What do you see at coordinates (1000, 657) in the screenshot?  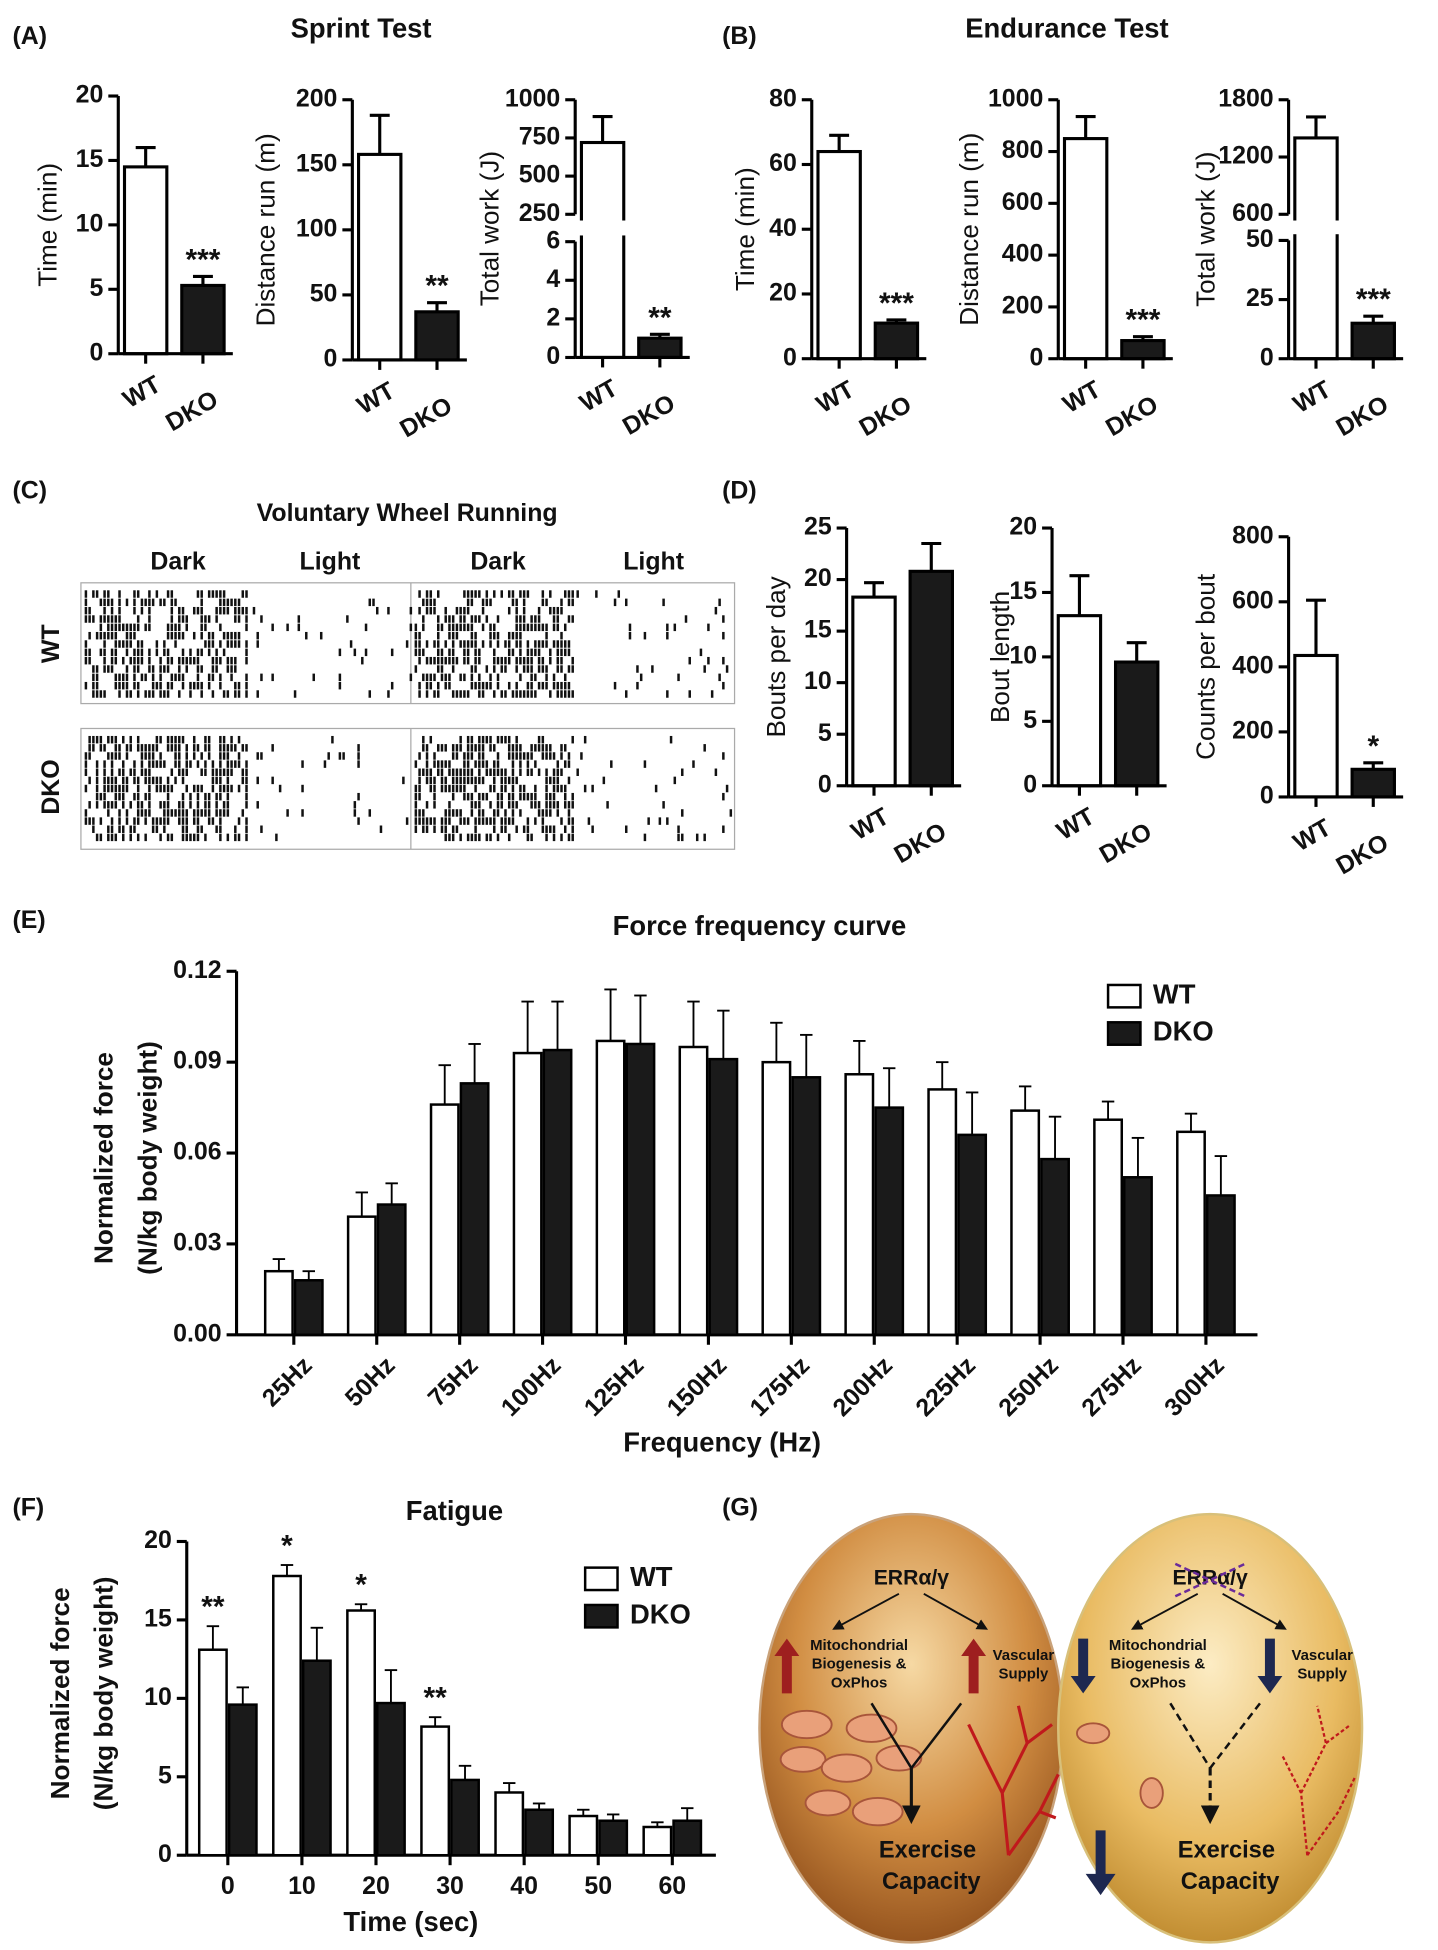 I see `y-axis-label: Bout length` at bounding box center [1000, 657].